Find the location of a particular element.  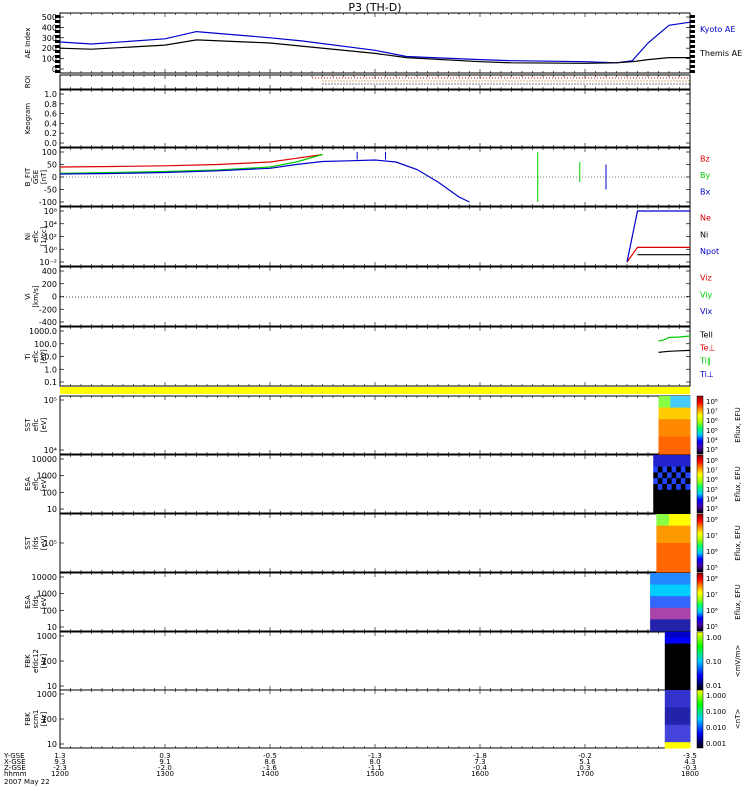

legend-entry: Kyoto AE is located at coordinates (717, 29).